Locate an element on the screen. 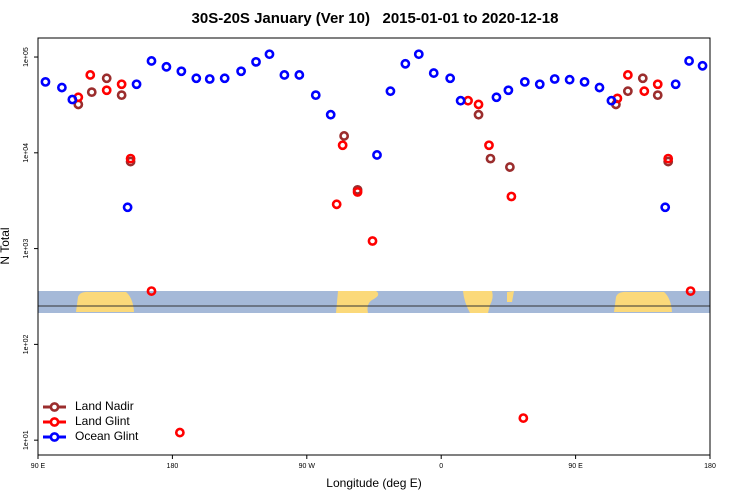 The height and width of the screenshot is (500, 750). y-tick-label: 1e+01 is located at coordinates (26, 440).